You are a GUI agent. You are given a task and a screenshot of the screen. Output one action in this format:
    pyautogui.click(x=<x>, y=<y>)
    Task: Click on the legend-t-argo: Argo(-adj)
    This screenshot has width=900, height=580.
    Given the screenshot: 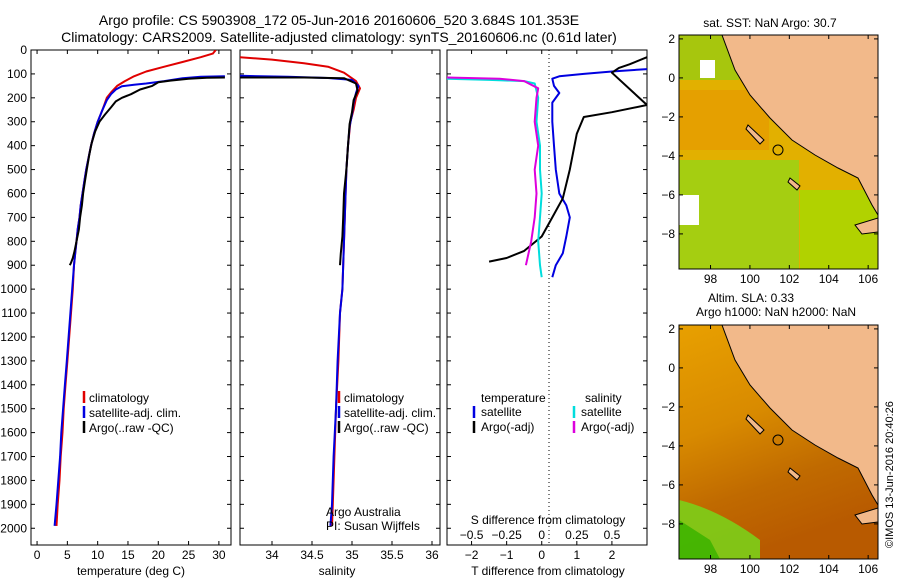 What is the action you would take?
    pyautogui.click(x=507, y=427)
    